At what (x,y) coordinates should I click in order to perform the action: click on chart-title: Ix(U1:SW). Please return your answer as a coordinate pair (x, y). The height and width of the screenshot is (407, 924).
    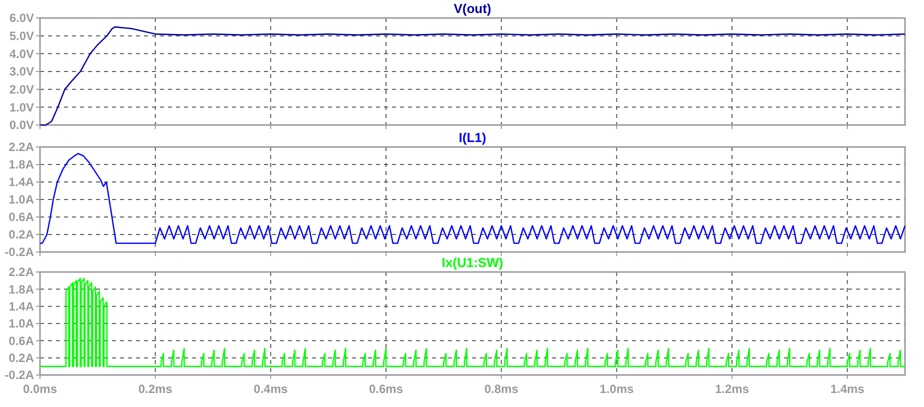
    Looking at the image, I should click on (473, 262).